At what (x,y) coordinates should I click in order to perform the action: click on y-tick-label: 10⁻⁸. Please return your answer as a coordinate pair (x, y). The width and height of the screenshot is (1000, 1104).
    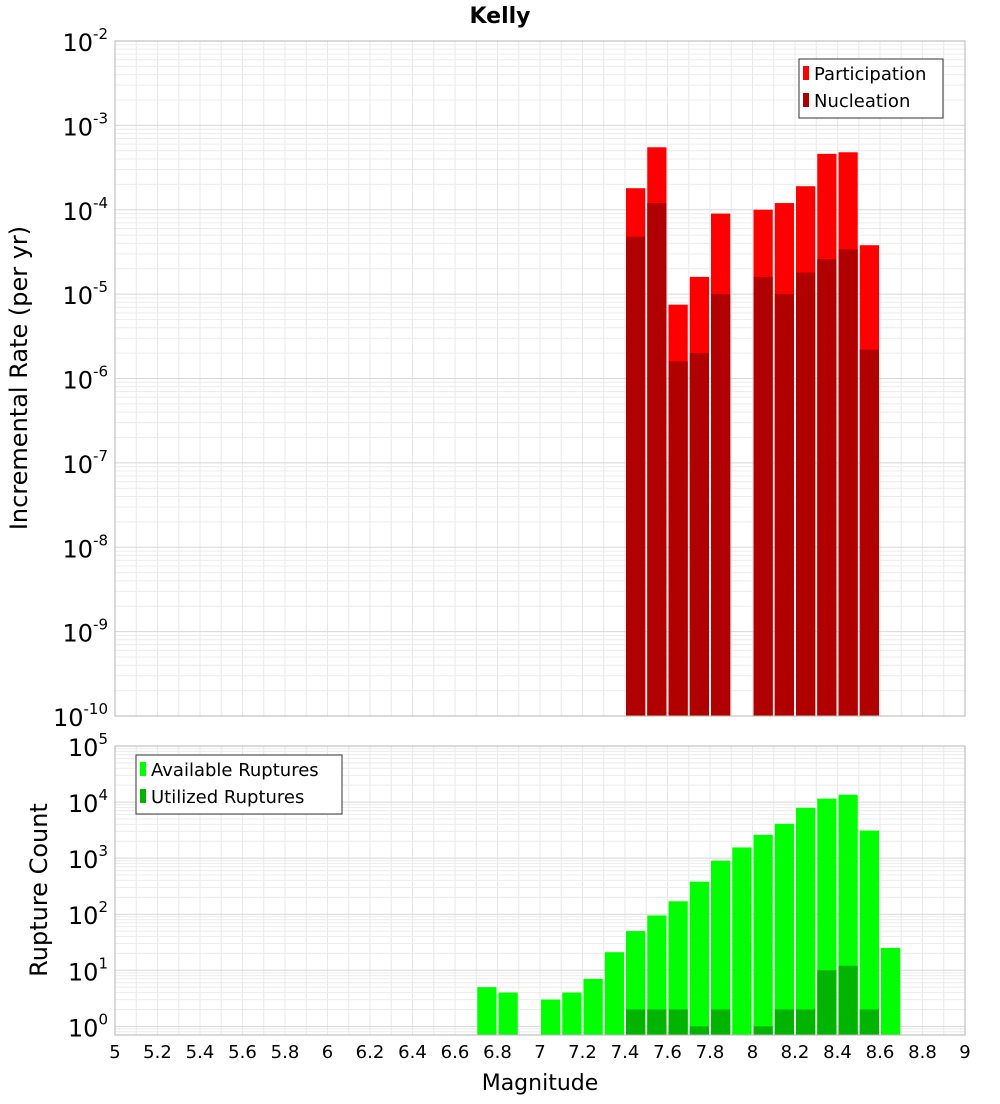
    Looking at the image, I should click on (85, 547).